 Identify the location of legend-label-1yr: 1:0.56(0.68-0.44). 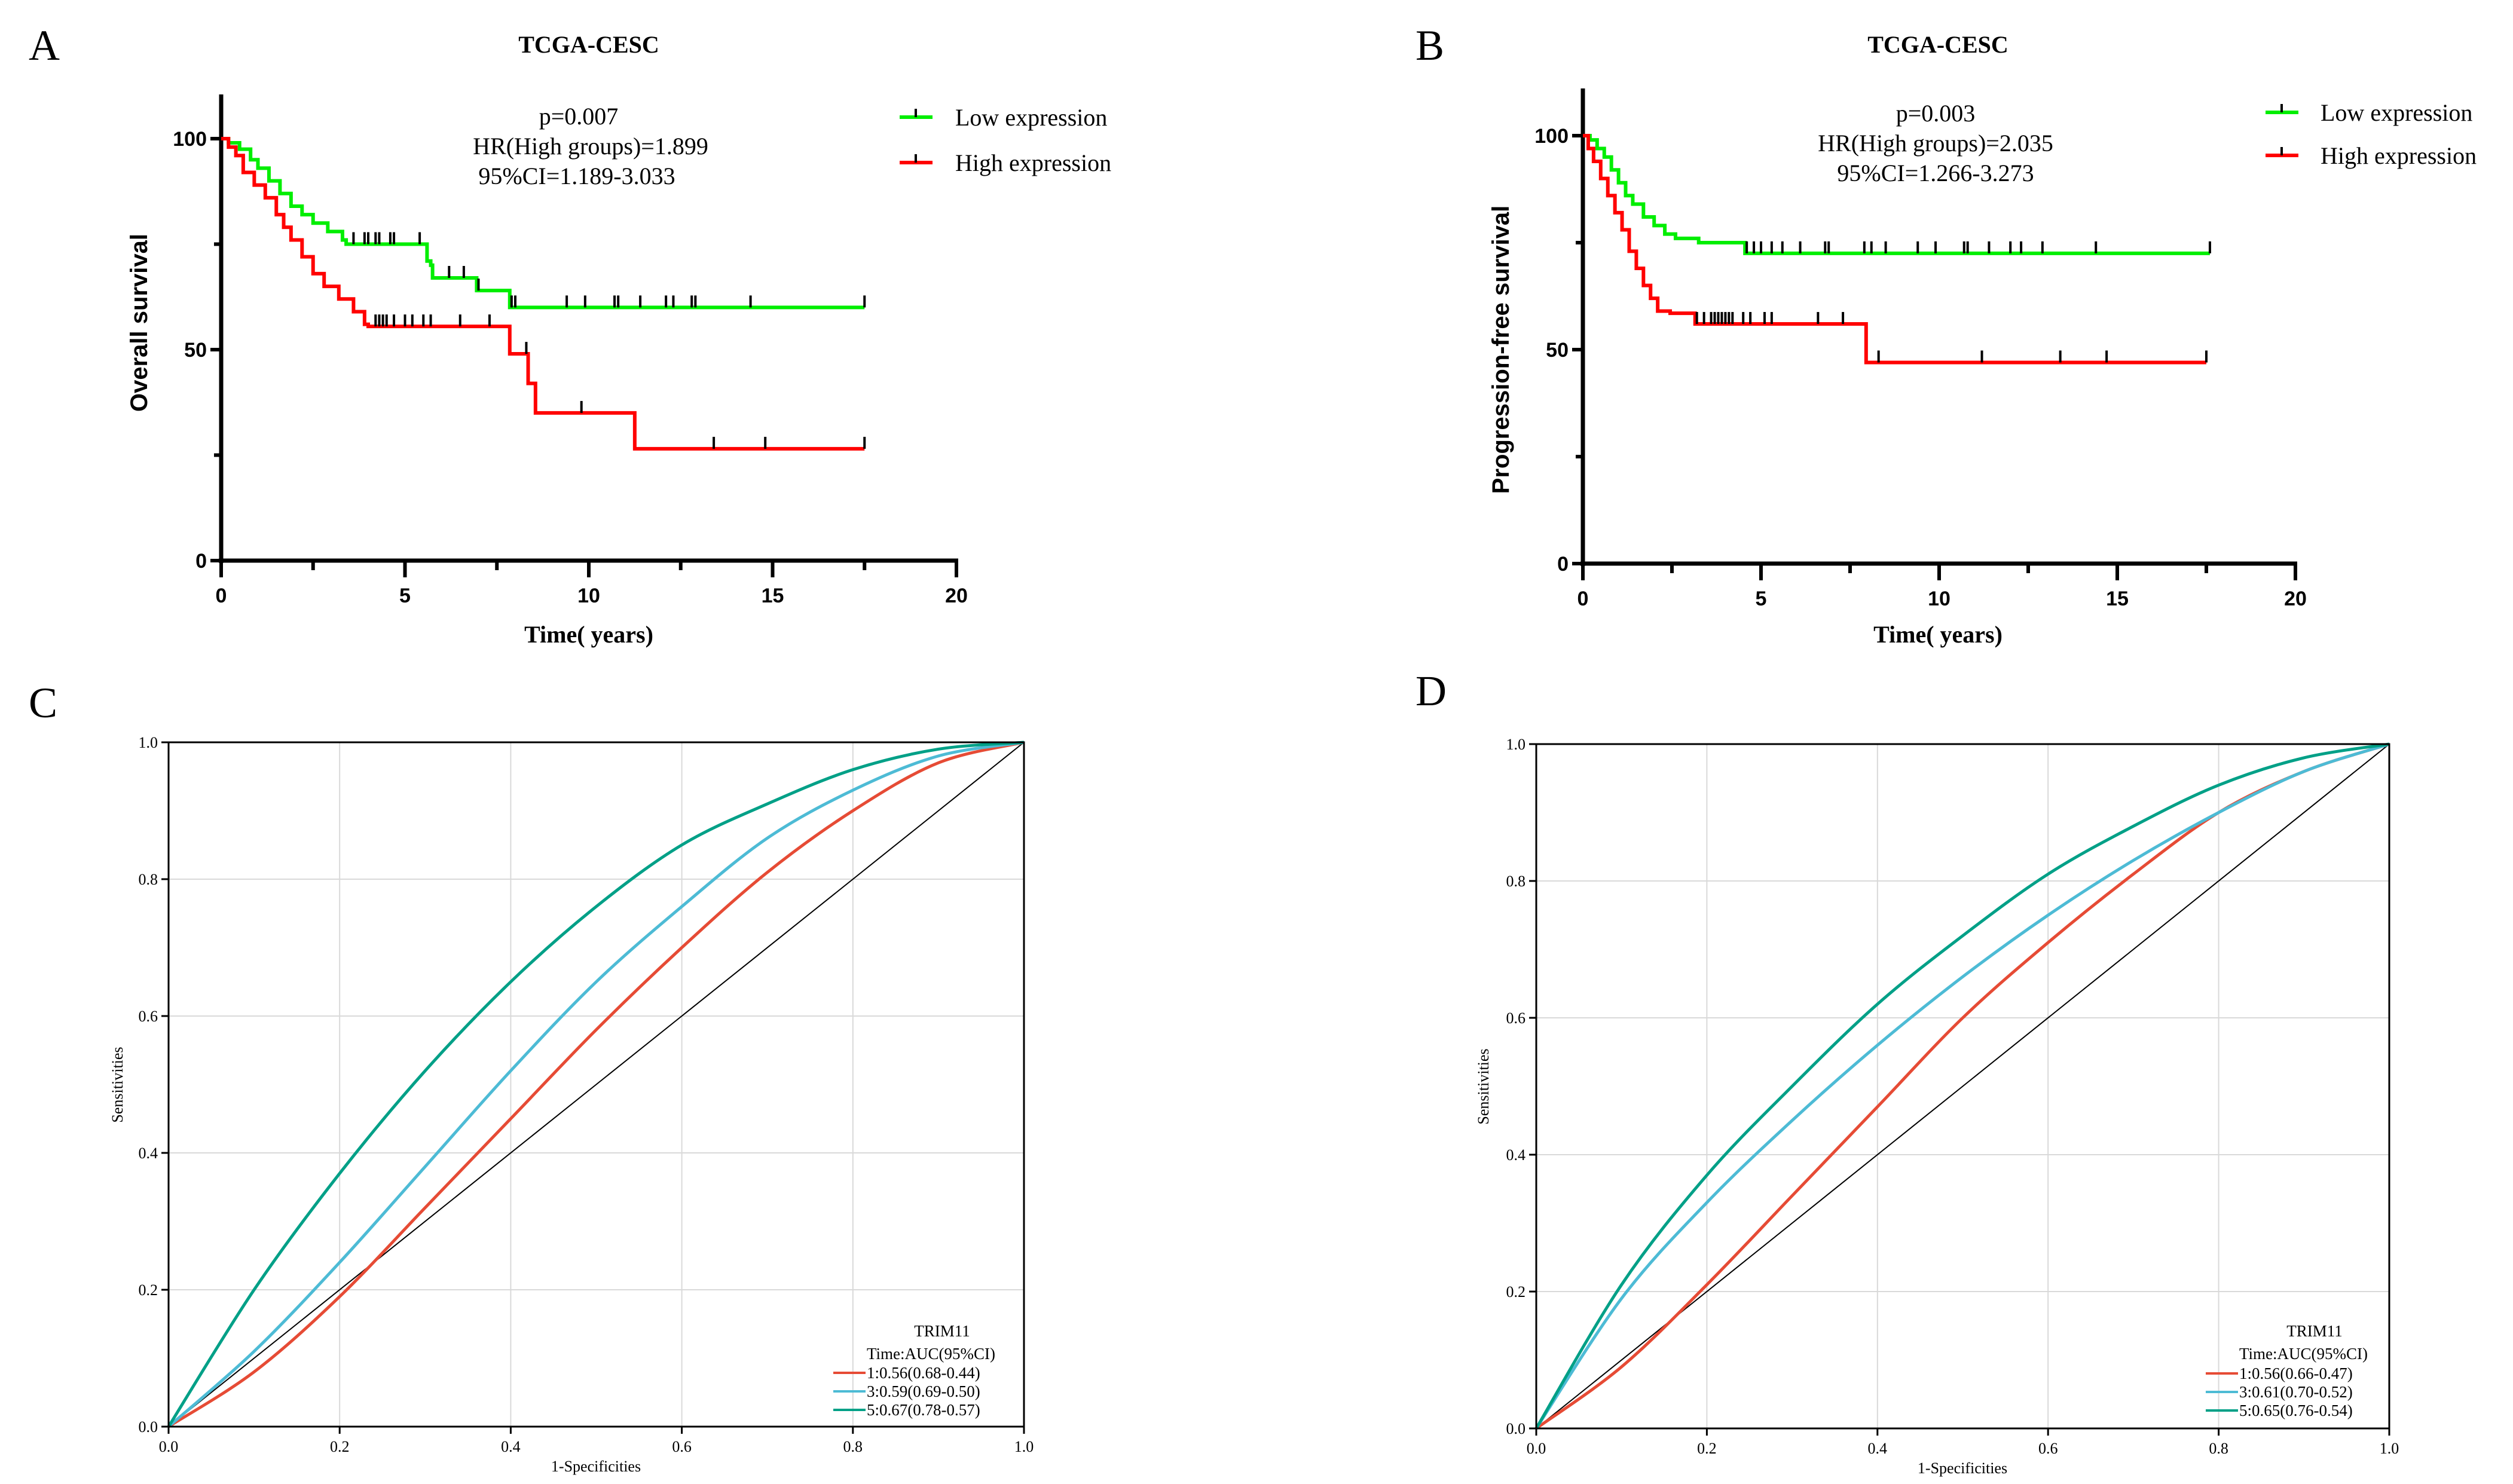
(923, 1373).